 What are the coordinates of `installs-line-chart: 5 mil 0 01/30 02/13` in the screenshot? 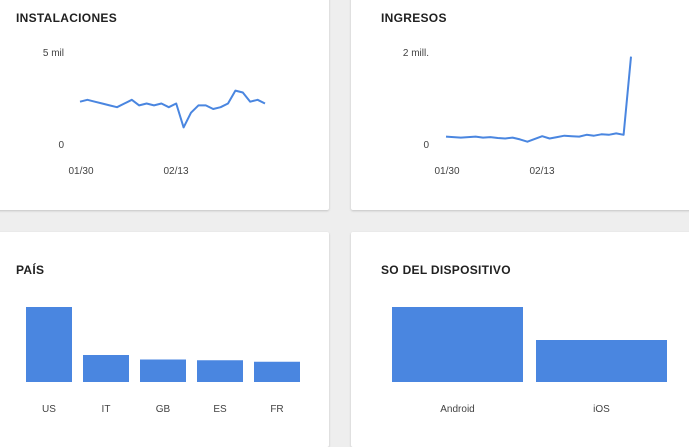 It's located at (154, 112).